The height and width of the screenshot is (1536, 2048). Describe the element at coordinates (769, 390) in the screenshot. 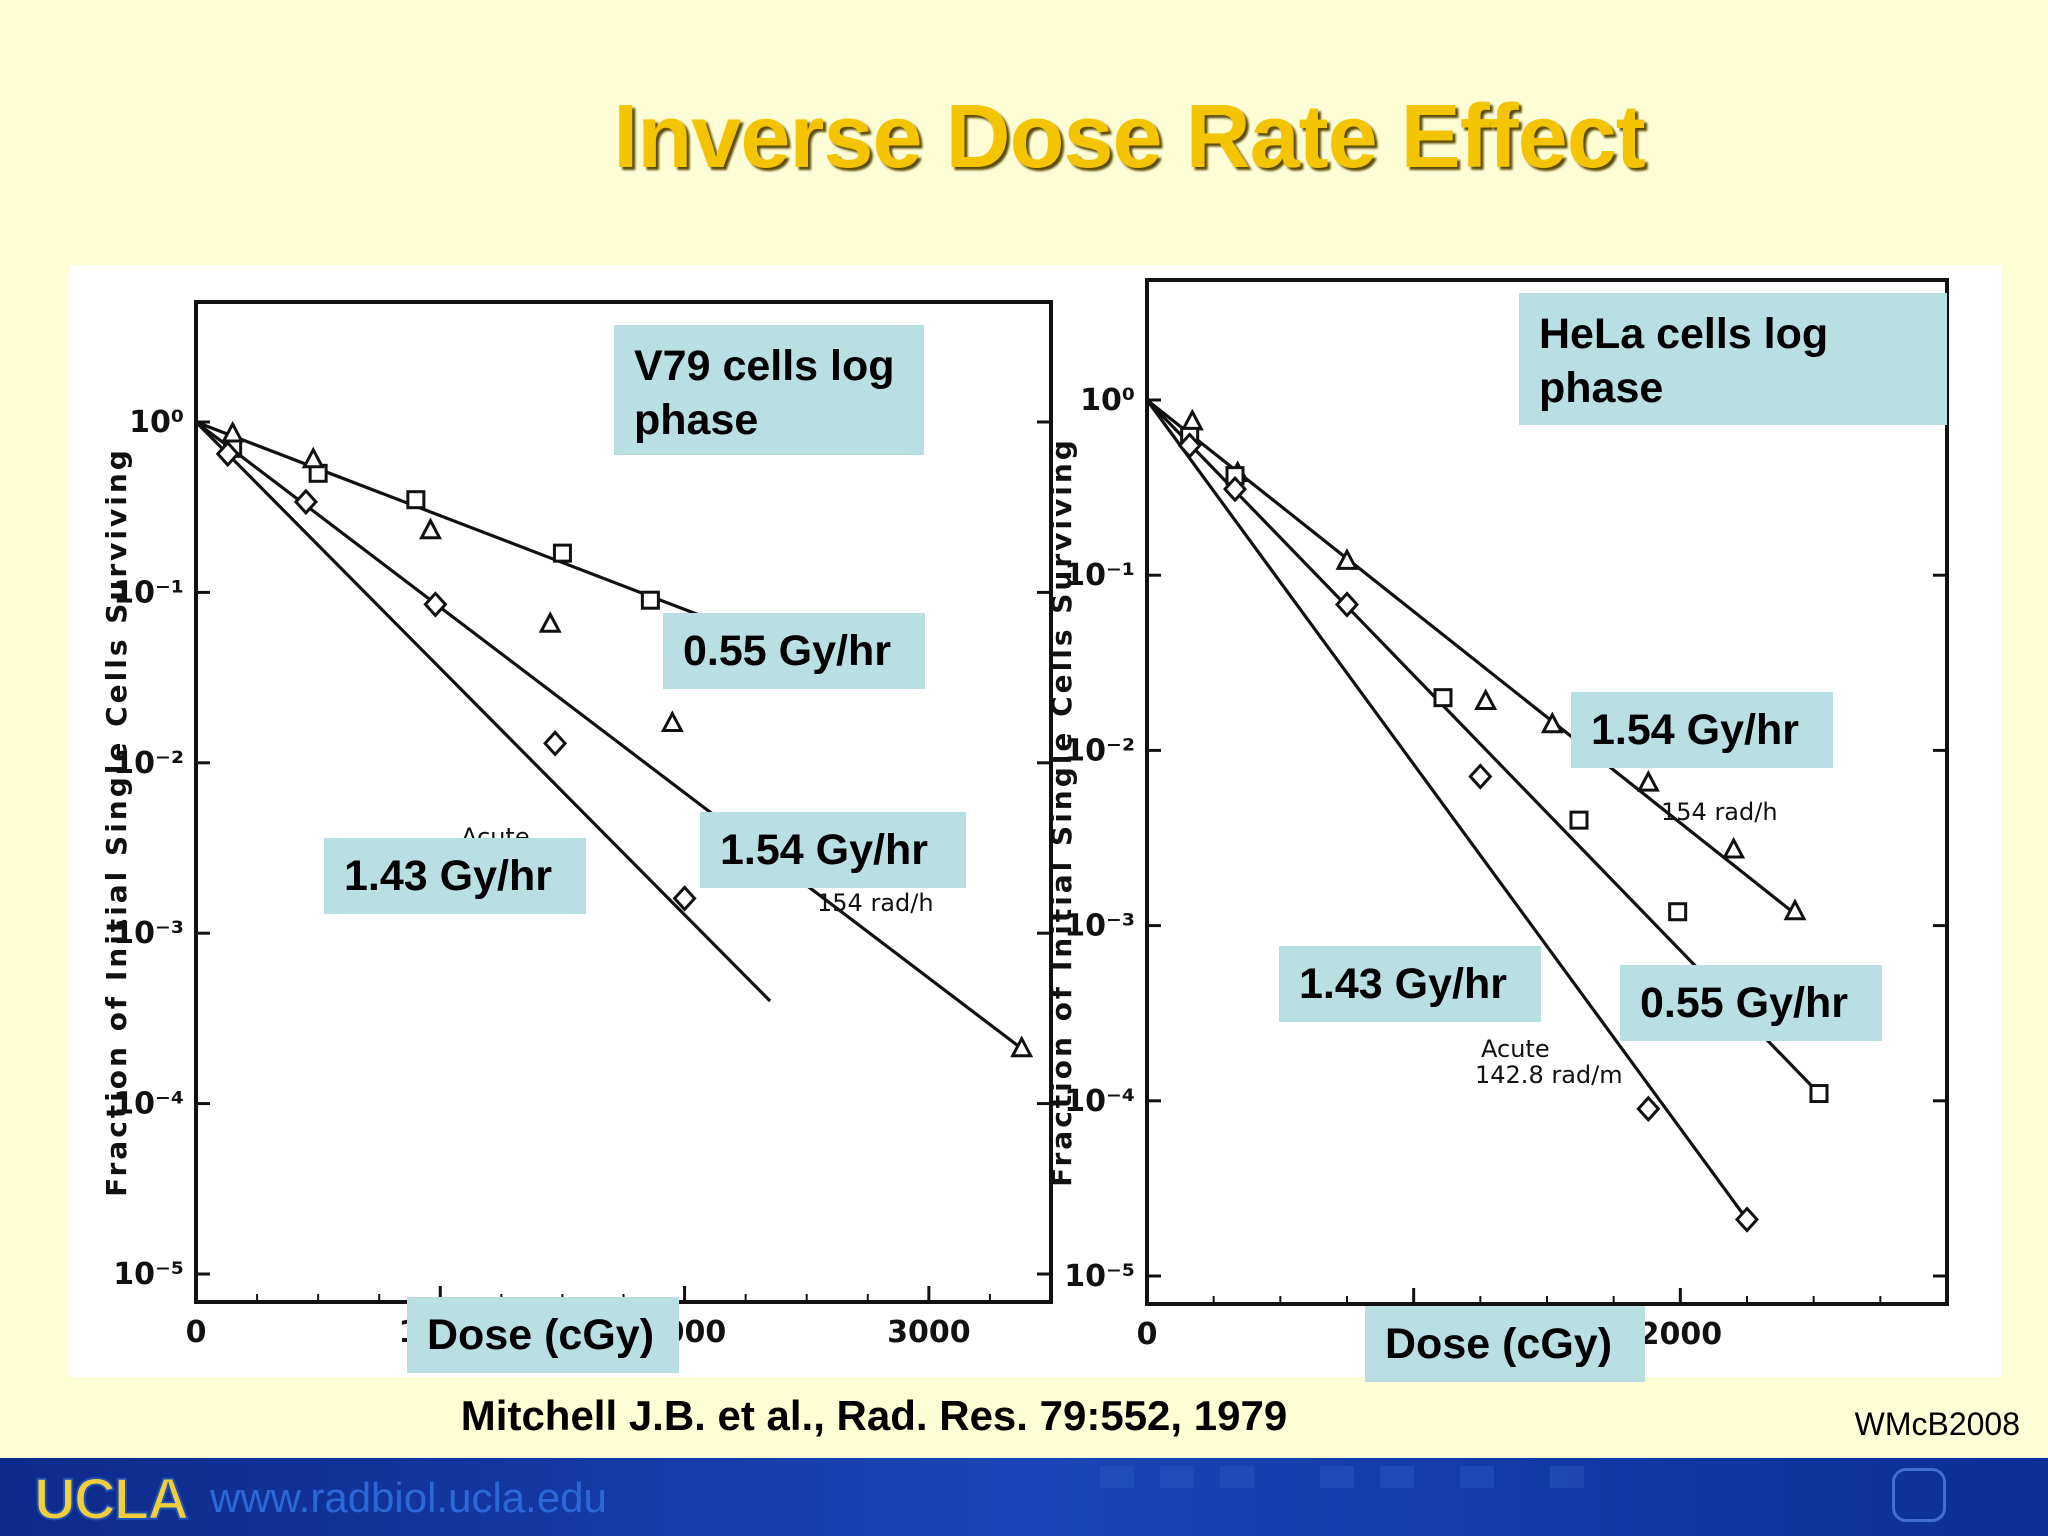

I see `chart-title-box: V79 cells log phase` at that location.